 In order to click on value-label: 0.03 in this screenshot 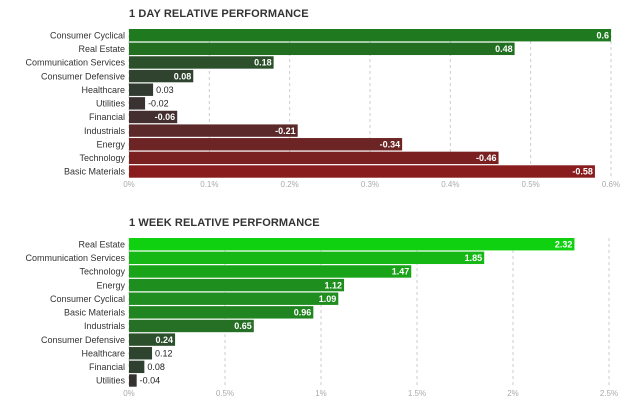, I will do `click(165, 90)`.